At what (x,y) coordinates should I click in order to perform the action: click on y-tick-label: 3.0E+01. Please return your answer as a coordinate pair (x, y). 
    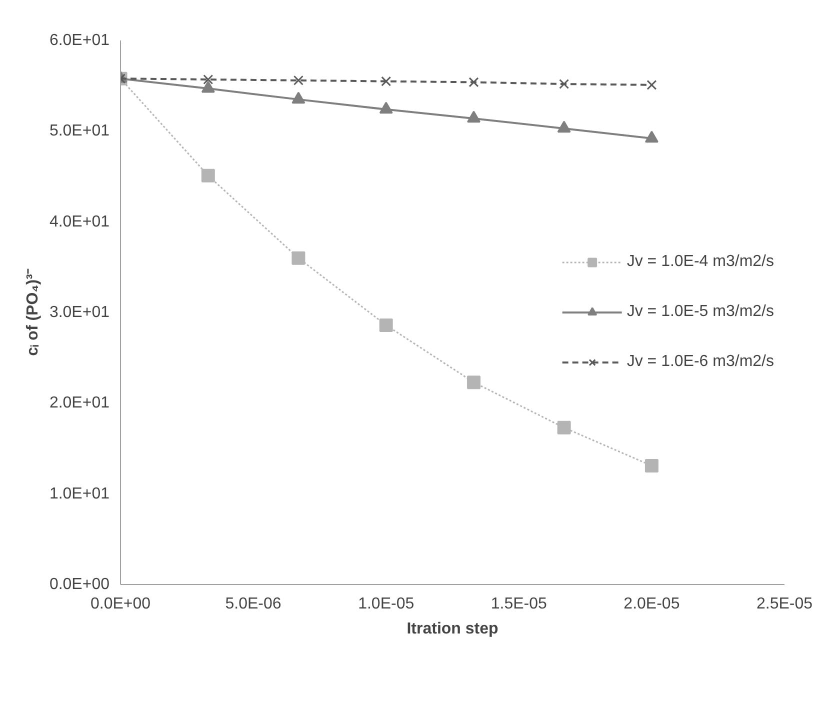
    Looking at the image, I should click on (79, 312).